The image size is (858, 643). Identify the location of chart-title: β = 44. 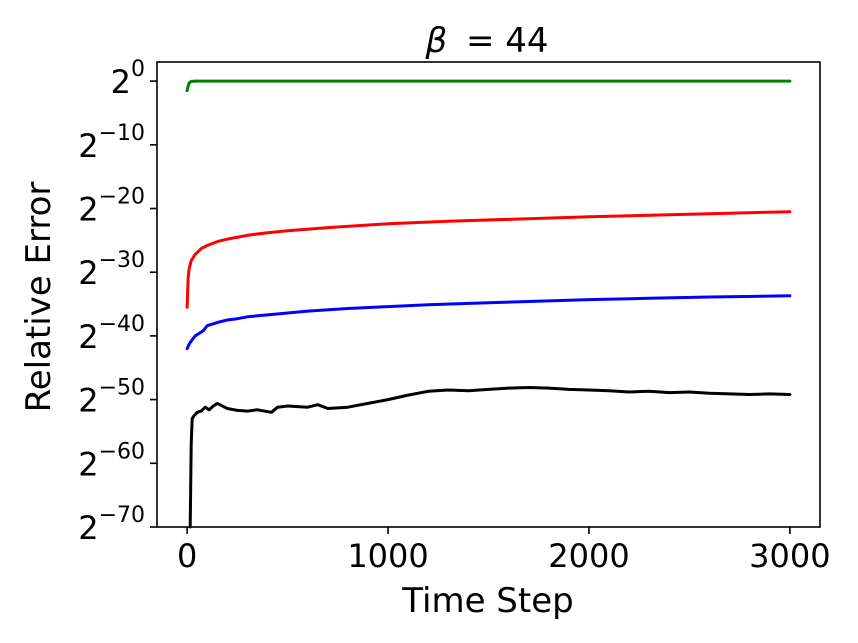
(486, 41).